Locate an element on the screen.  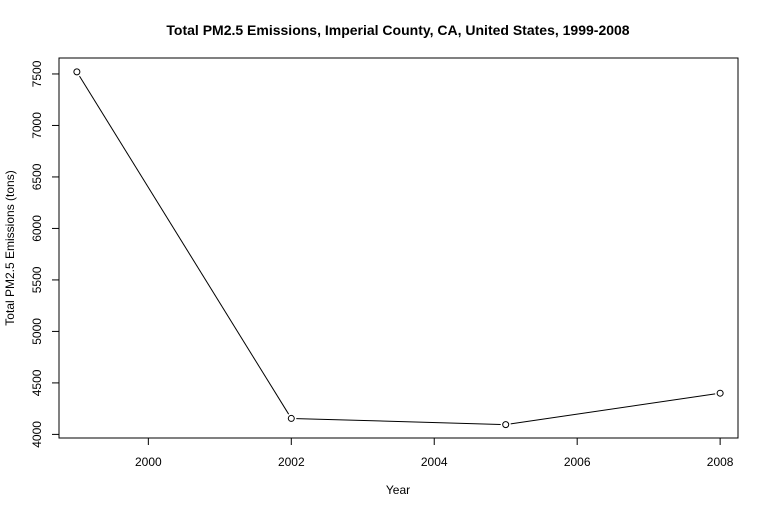
y-axis-label: Total PM2.5 Emissions (tons) is located at coordinates (10, 247).